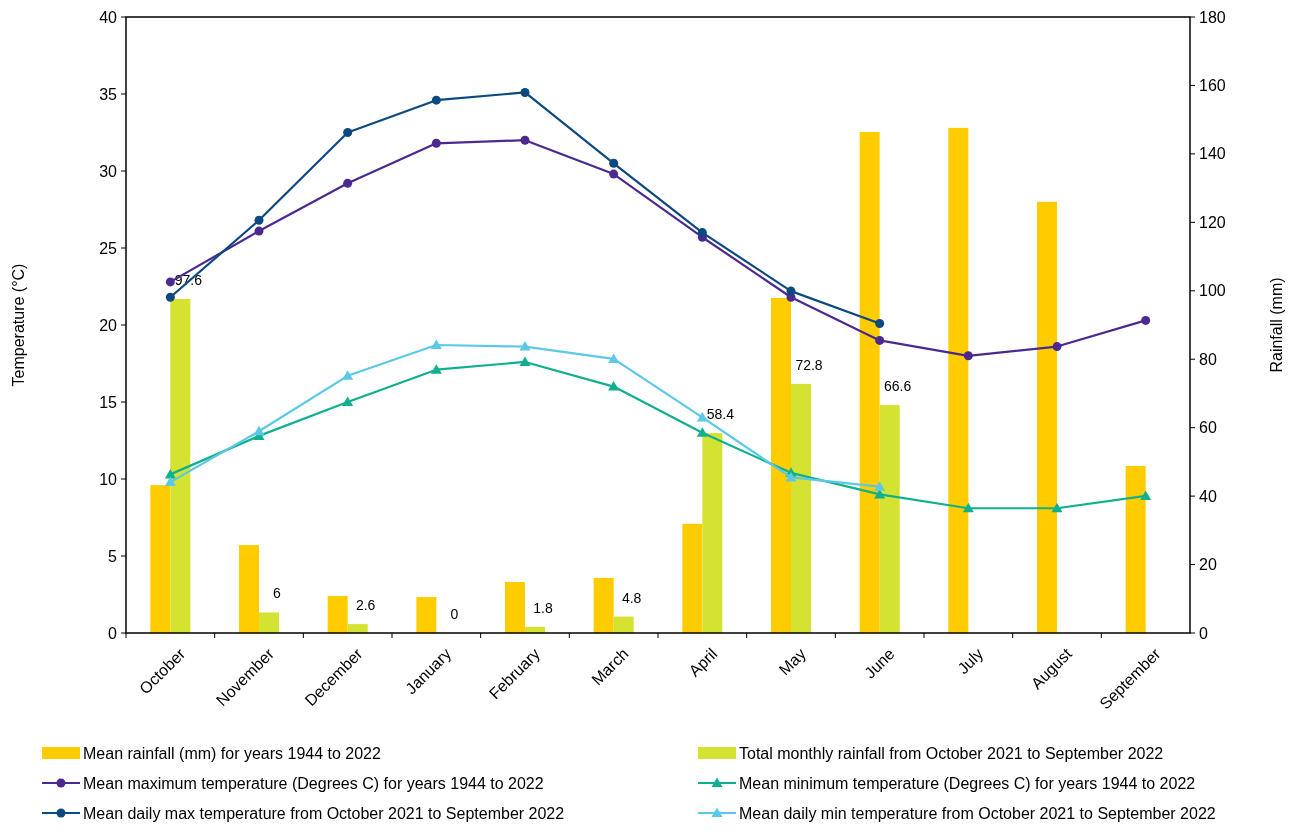  Describe the element at coordinates (108, 402) in the screenshot. I see `y-tick-label: 15` at that location.